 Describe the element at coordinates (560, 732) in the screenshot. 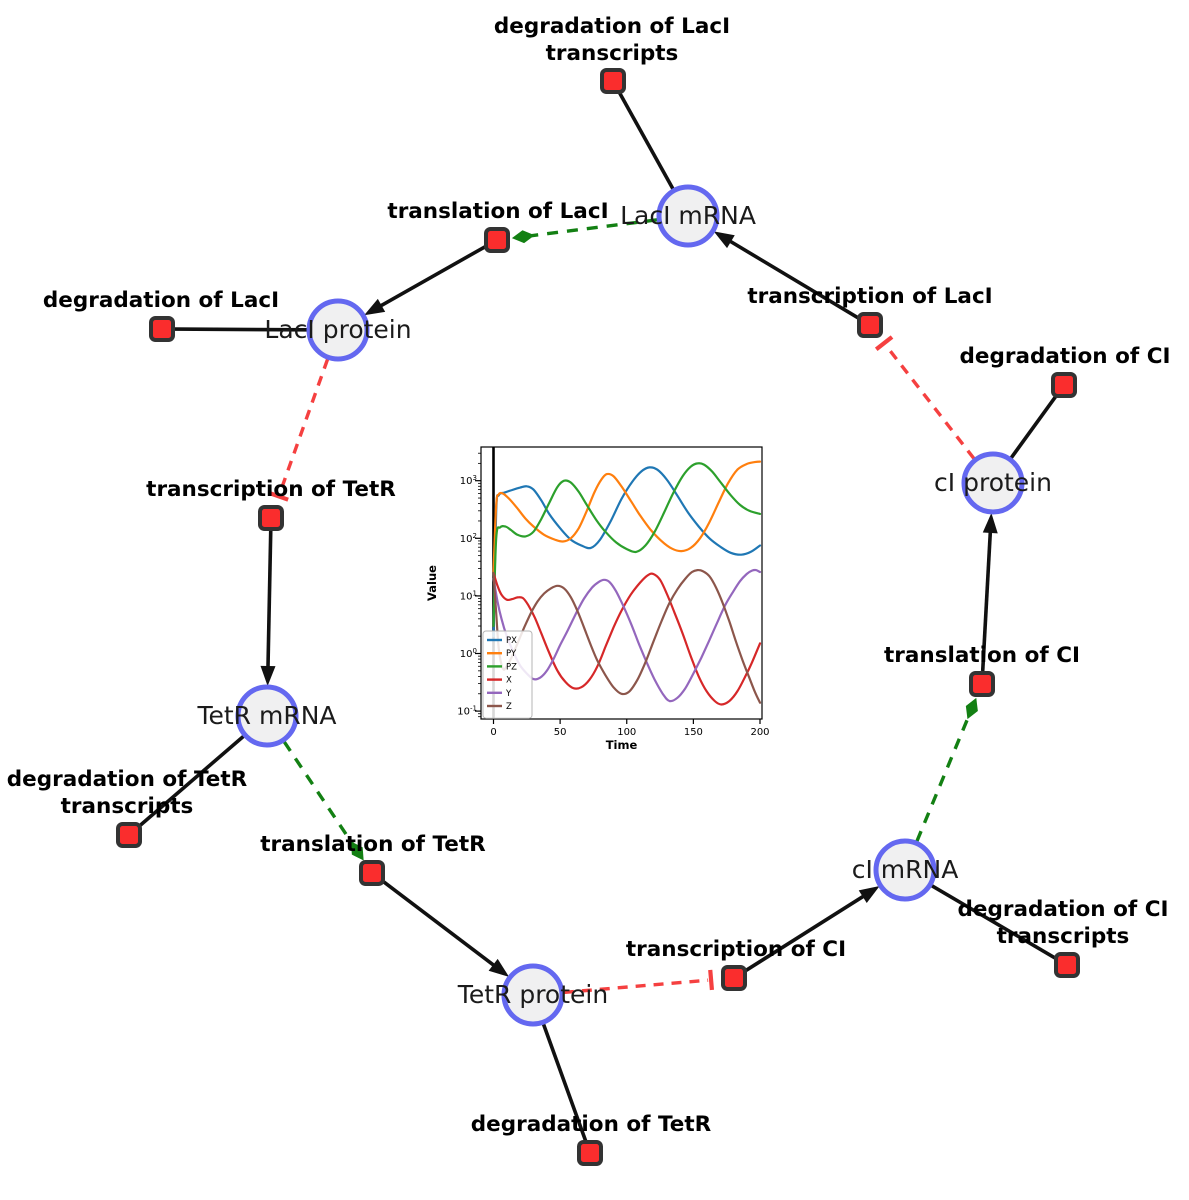

I see `x-tick-label: 50` at that location.